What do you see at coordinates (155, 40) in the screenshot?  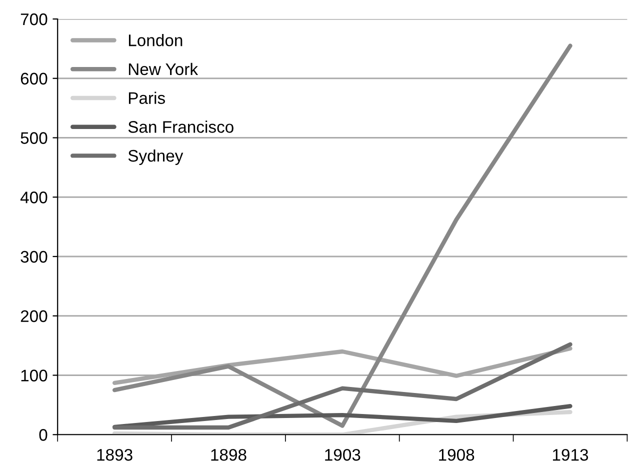 I see `legend-label: London` at bounding box center [155, 40].